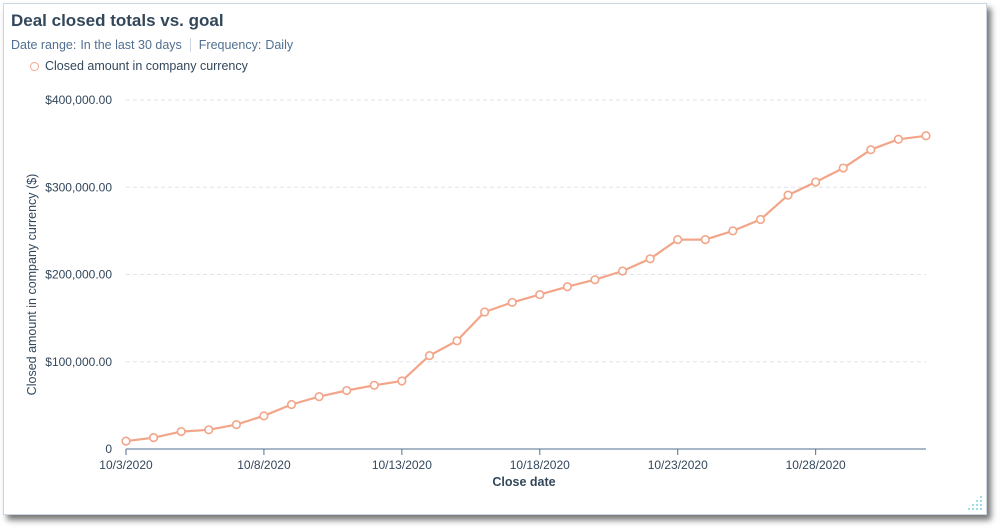 This screenshot has width=1000, height=528. Describe the element at coordinates (131, 45) in the screenshot. I see `date-range-value: In the last 30 days` at that location.